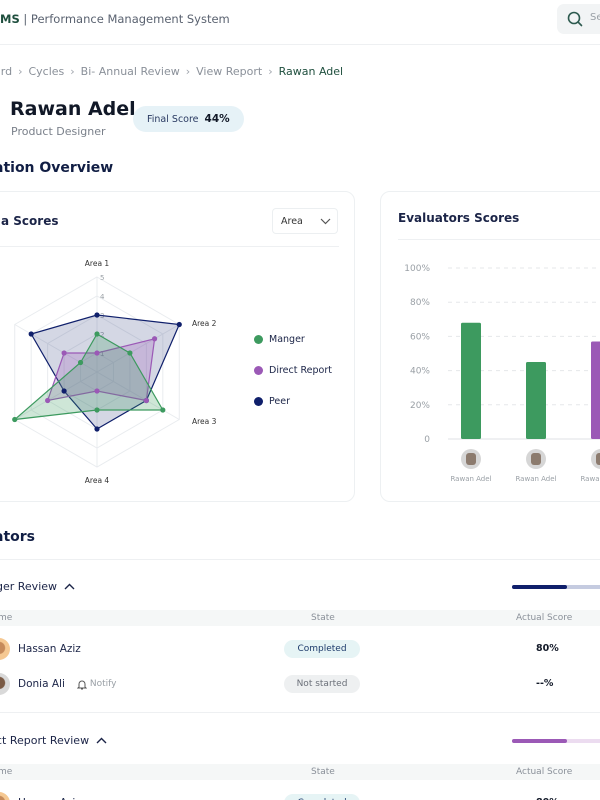  I want to click on column-name: me, so click(6, 618).